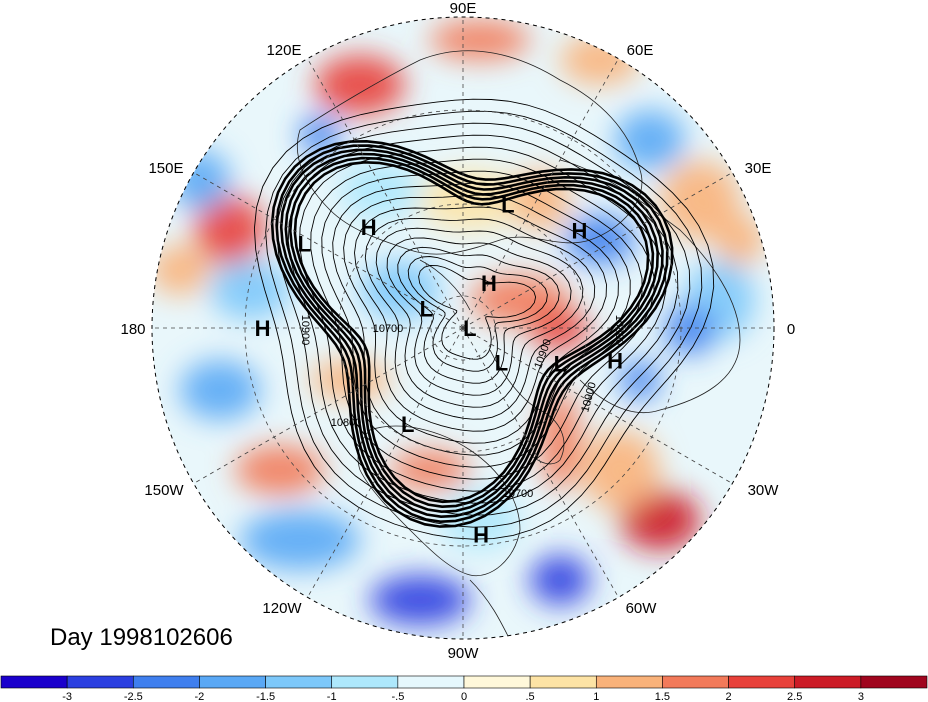 The height and width of the screenshot is (702, 928). I want to click on lon-label-120w: 120W, so click(282, 608).